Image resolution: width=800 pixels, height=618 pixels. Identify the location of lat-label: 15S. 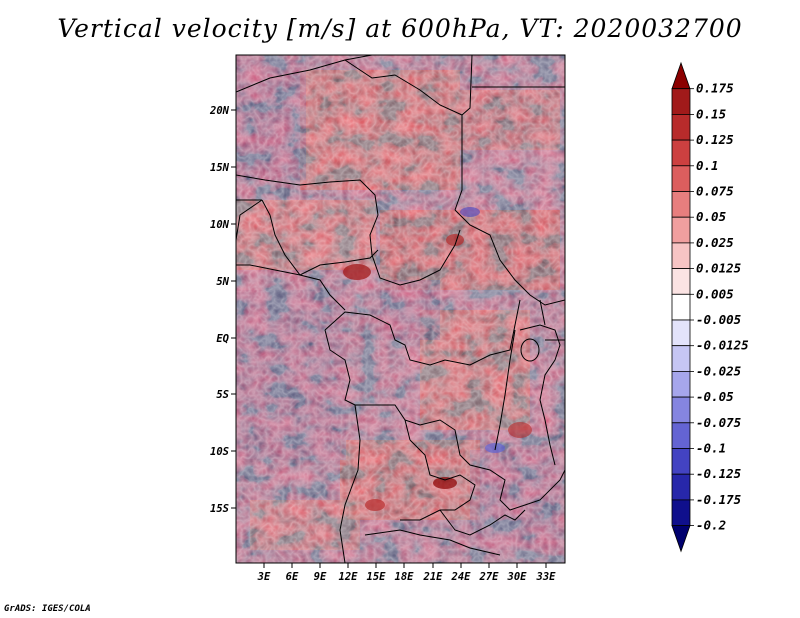
(219, 509).